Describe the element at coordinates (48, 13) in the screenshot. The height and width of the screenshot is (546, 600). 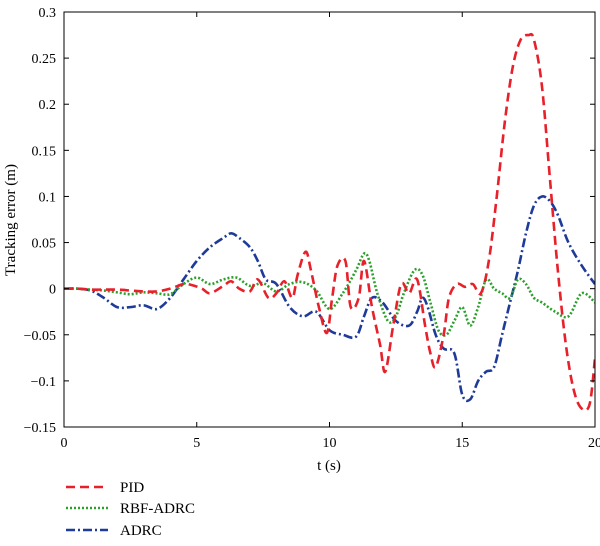
I see `y-tick-label: 0.3` at that location.